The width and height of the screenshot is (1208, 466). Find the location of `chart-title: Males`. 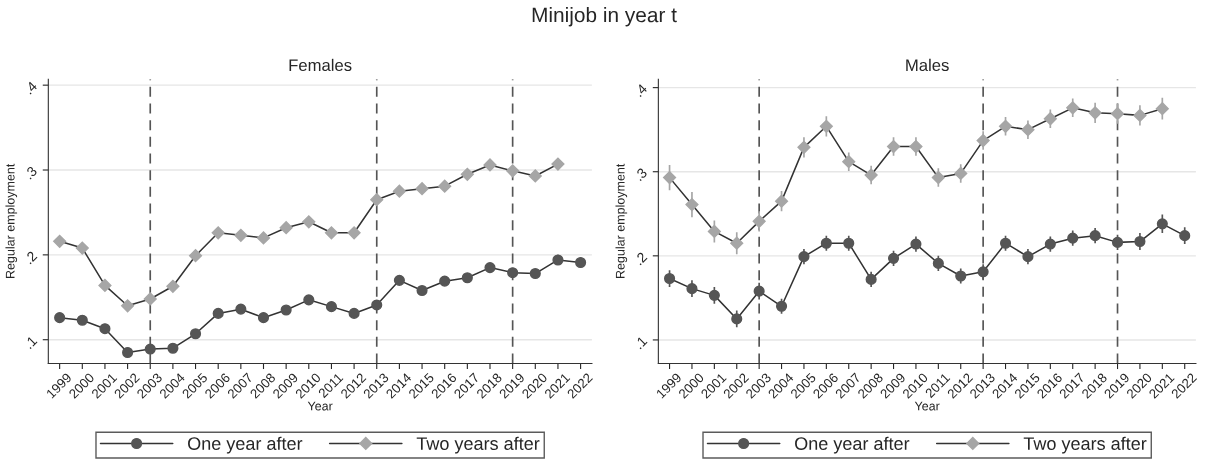

chart-title: Males is located at coordinates (927, 65).